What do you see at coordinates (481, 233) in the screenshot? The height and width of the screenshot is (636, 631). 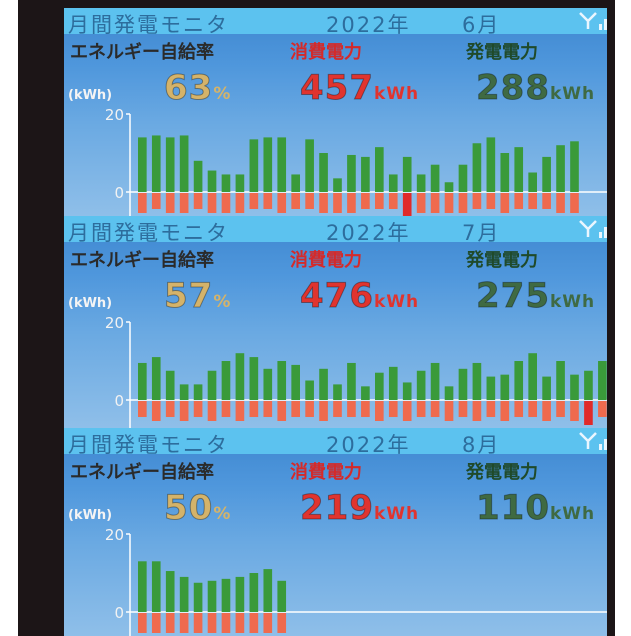 I see `title-month: 7月` at bounding box center [481, 233].